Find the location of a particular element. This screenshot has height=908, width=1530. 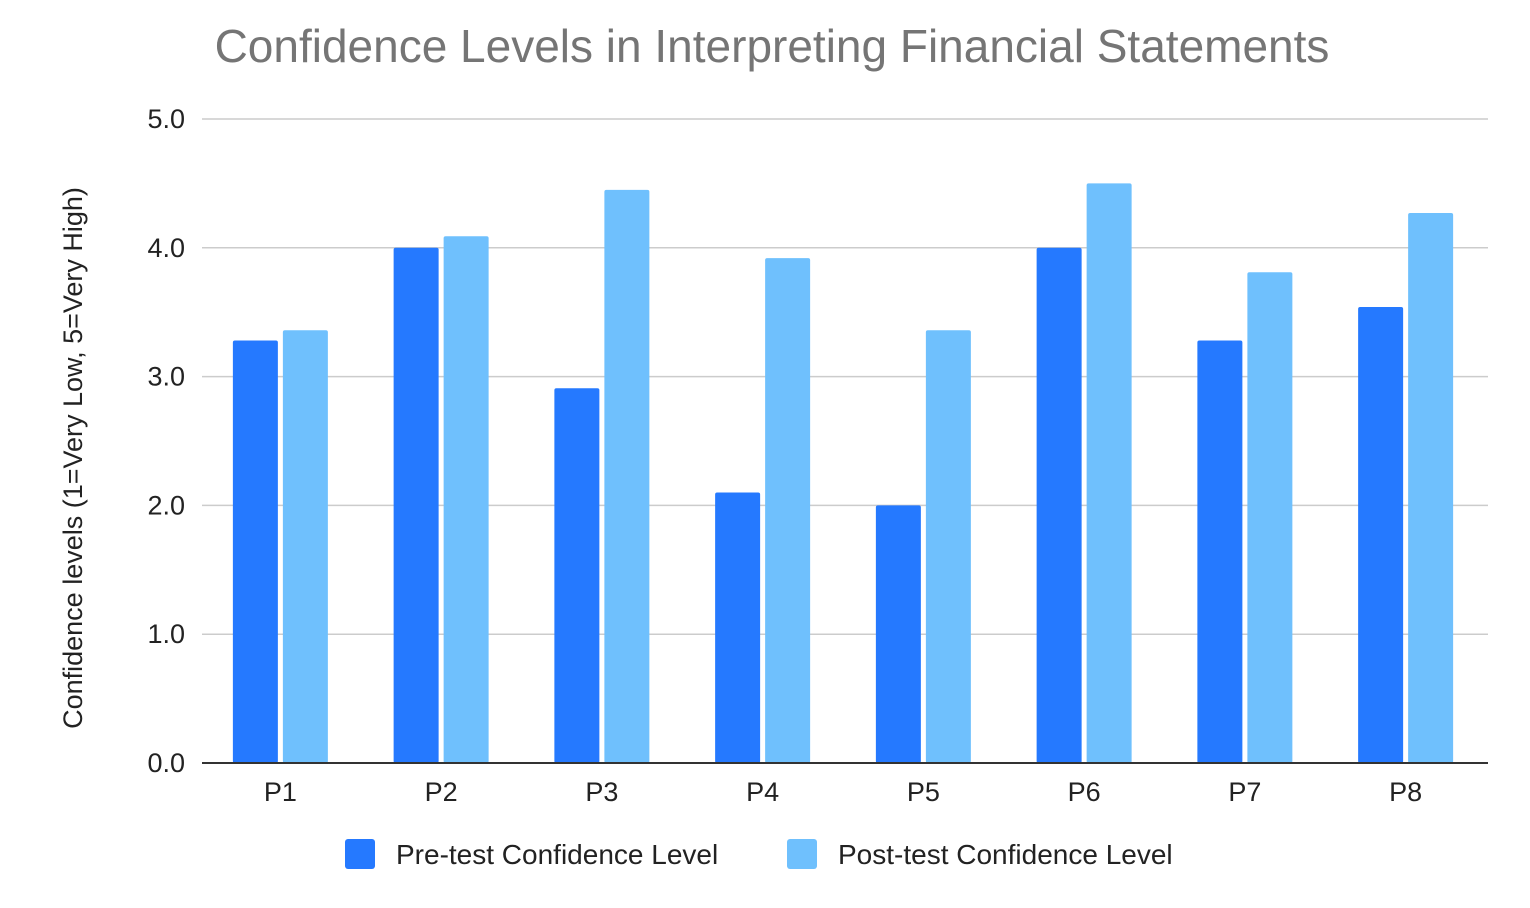

x-tick-label: P8 is located at coordinates (1405, 792).